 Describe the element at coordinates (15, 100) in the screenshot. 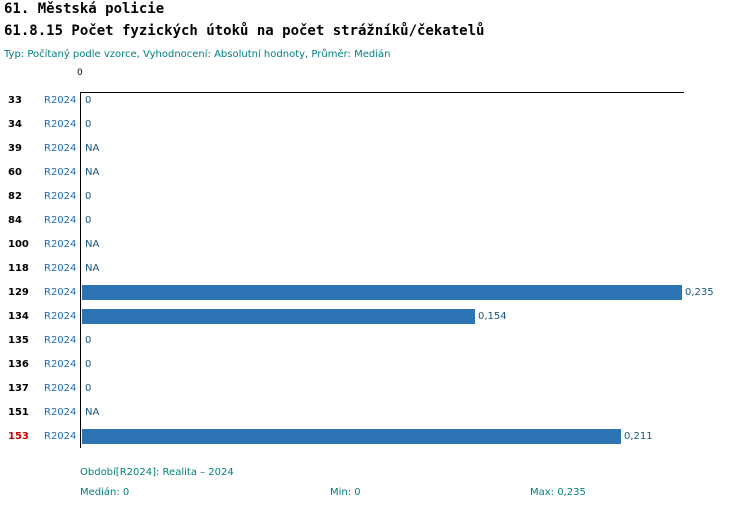

I see `category-label: 33` at that location.